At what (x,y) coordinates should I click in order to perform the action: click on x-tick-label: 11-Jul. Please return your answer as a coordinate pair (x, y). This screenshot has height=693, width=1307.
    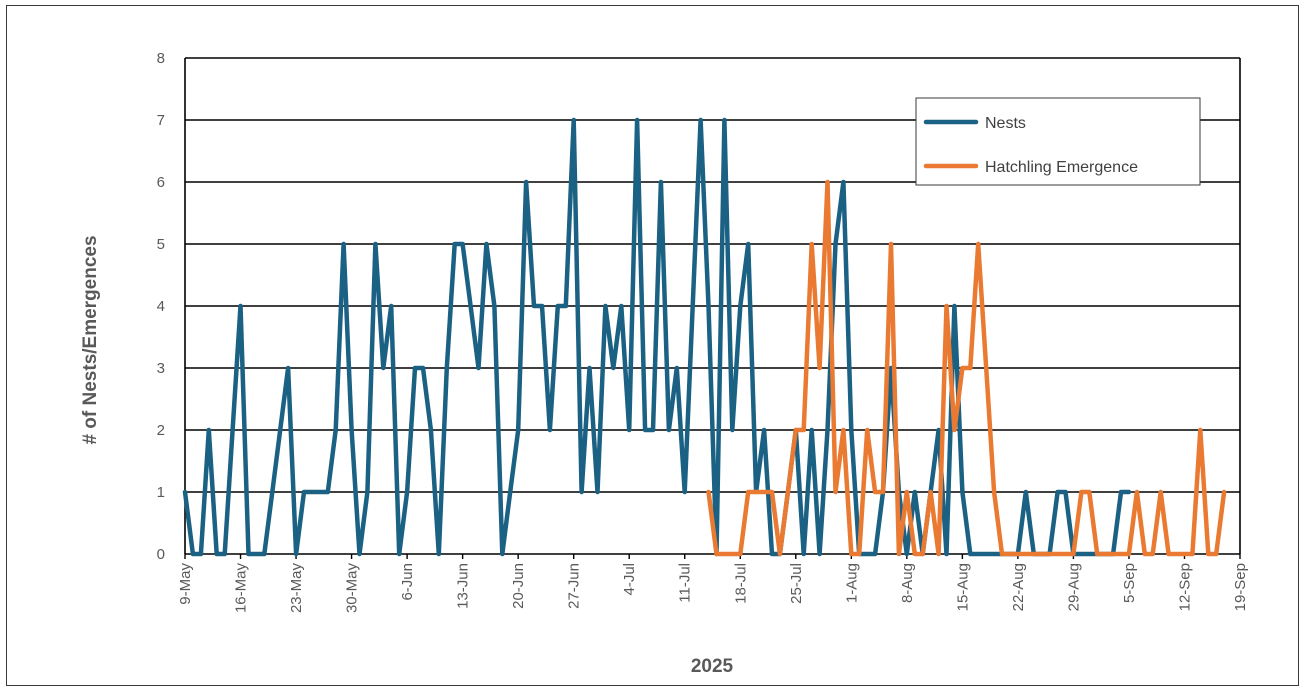
    Looking at the image, I should click on (685, 583).